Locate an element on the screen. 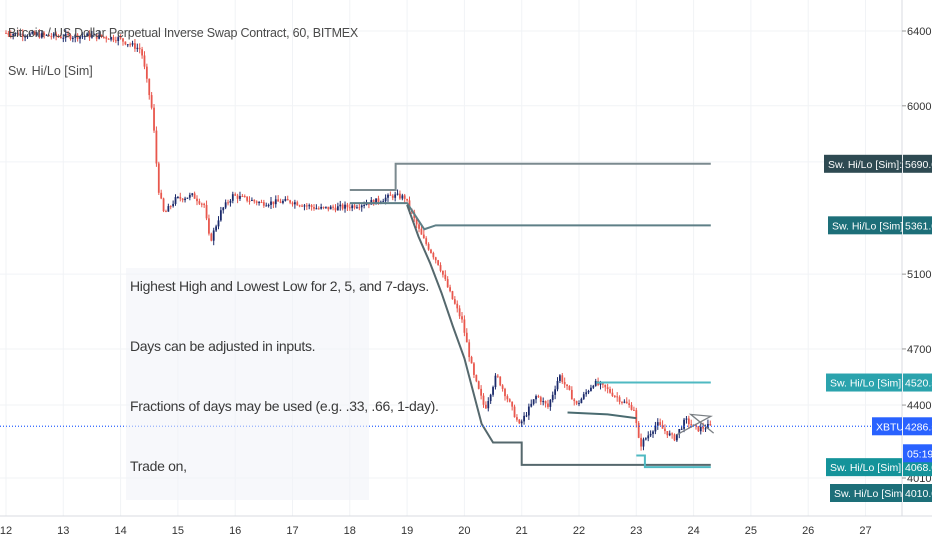 The image size is (932, 555). series-value-label: 5361.0 is located at coordinates (918, 226).